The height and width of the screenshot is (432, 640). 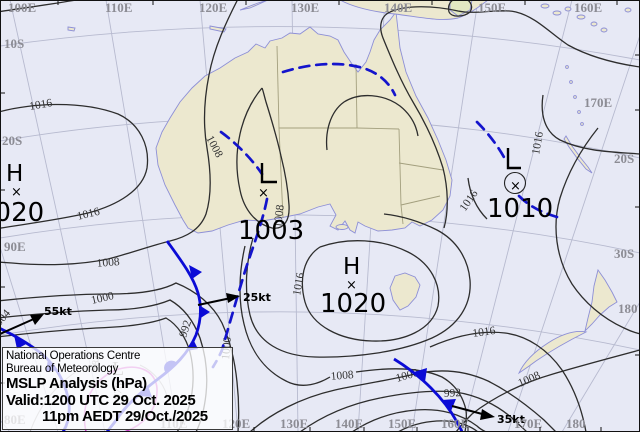 What do you see at coordinates (101, 400) in the screenshot?
I see `valid-time-utc: Valid:1200 UTC 29 Oct. 2025` at bounding box center [101, 400].